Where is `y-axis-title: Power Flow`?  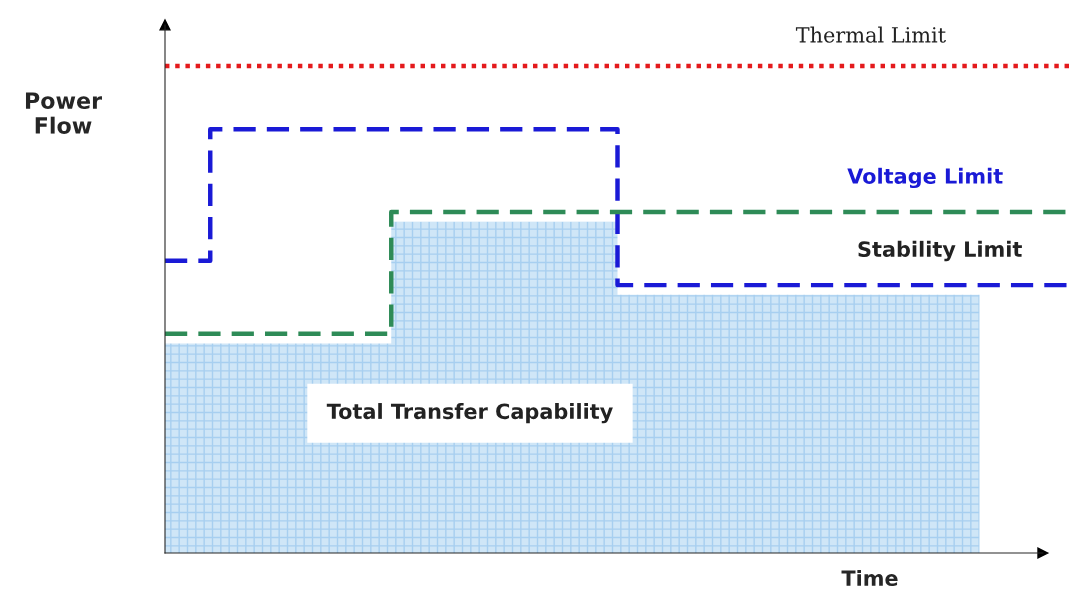
y-axis-title: Power Flow is located at coordinates (63, 113).